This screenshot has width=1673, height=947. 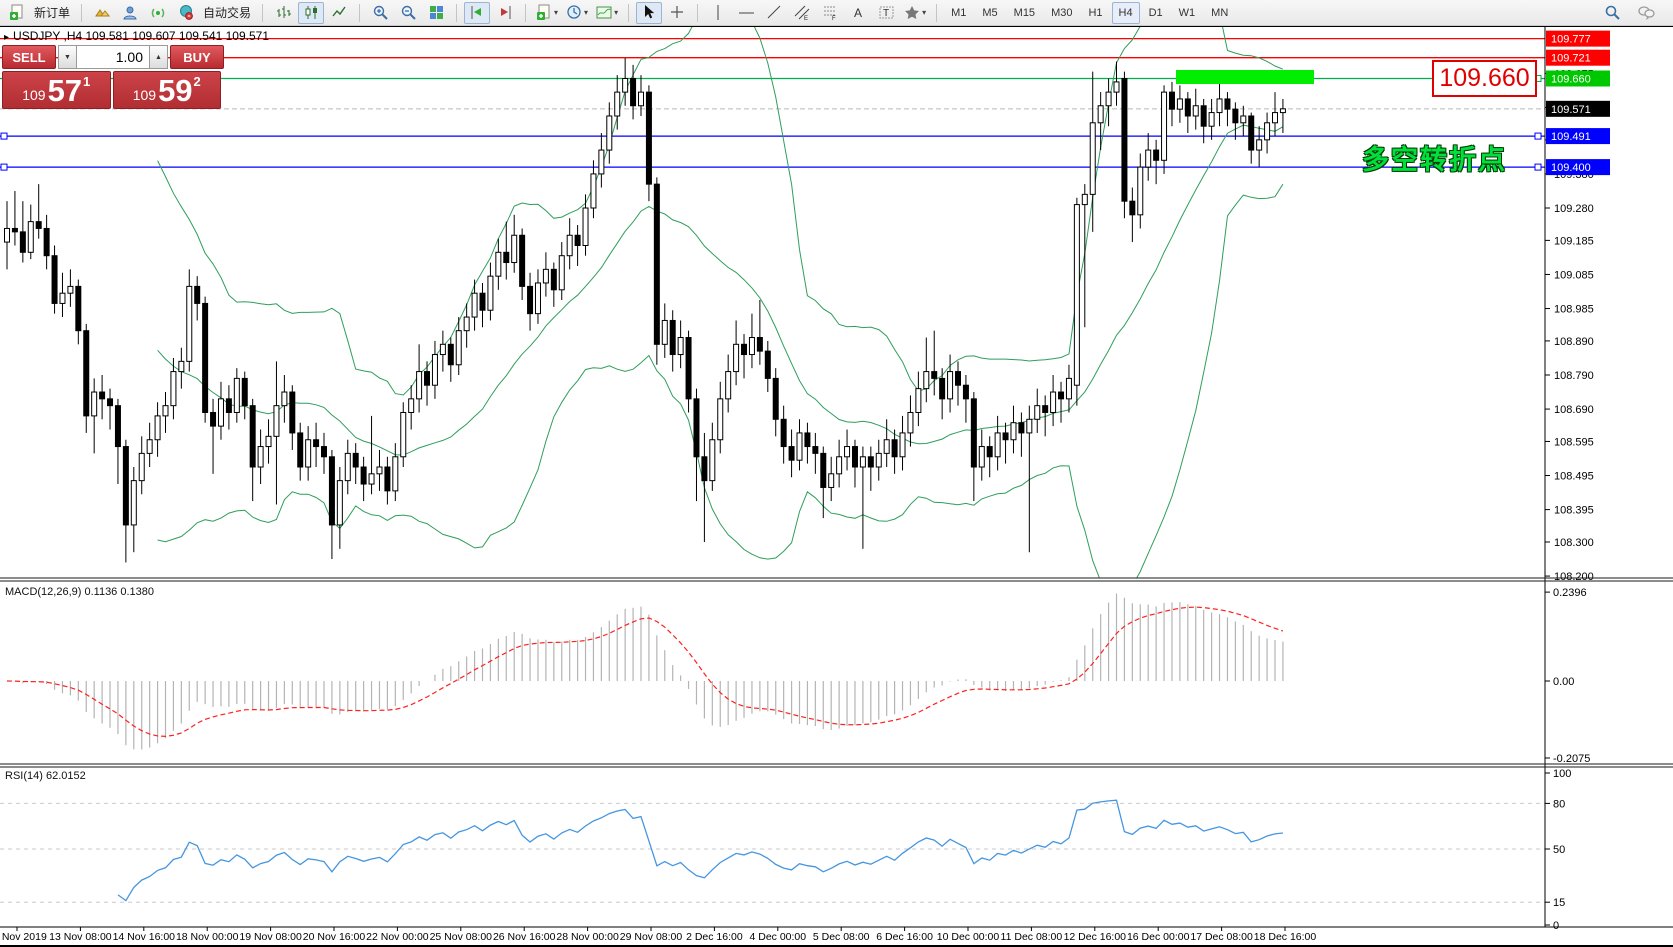 I want to click on tf-h1-button: H1, so click(x=1095, y=12).